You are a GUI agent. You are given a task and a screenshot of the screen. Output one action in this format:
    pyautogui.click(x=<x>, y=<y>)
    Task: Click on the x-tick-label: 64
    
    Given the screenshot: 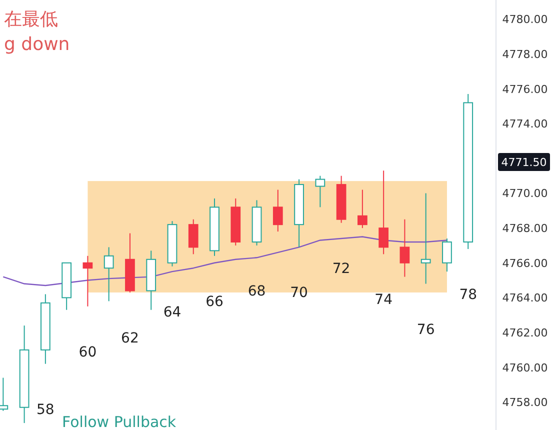 What is the action you would take?
    pyautogui.click(x=172, y=312)
    